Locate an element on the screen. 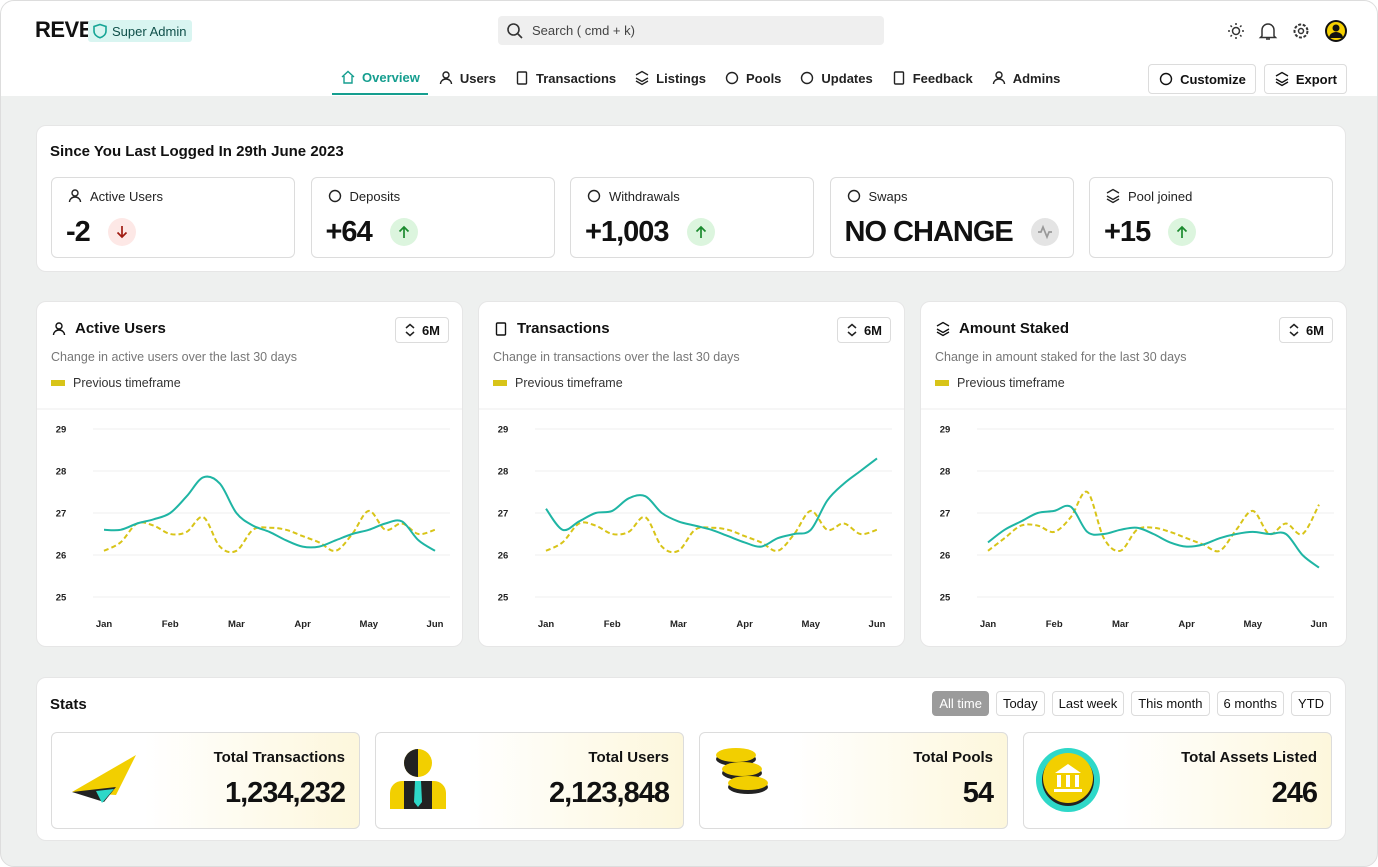  coin-face is located at coordinates (748, 783).